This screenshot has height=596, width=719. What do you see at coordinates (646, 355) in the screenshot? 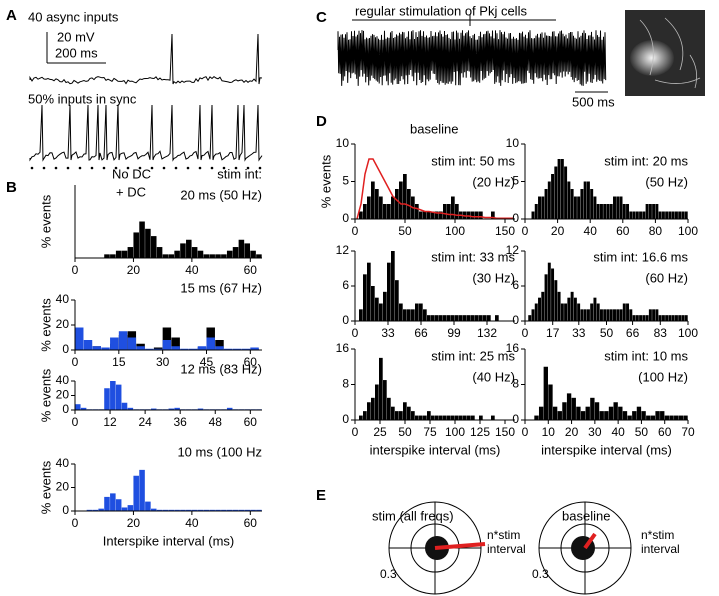
I see `annotation: stim int: 10 ms` at bounding box center [646, 355].